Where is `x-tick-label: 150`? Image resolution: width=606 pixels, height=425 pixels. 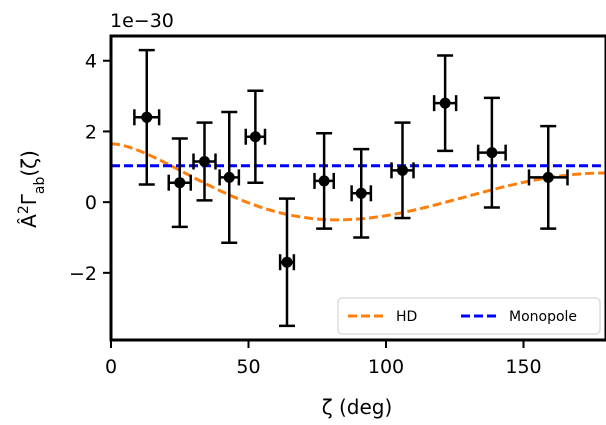 x-tick-label: 150 is located at coordinates (523, 367).